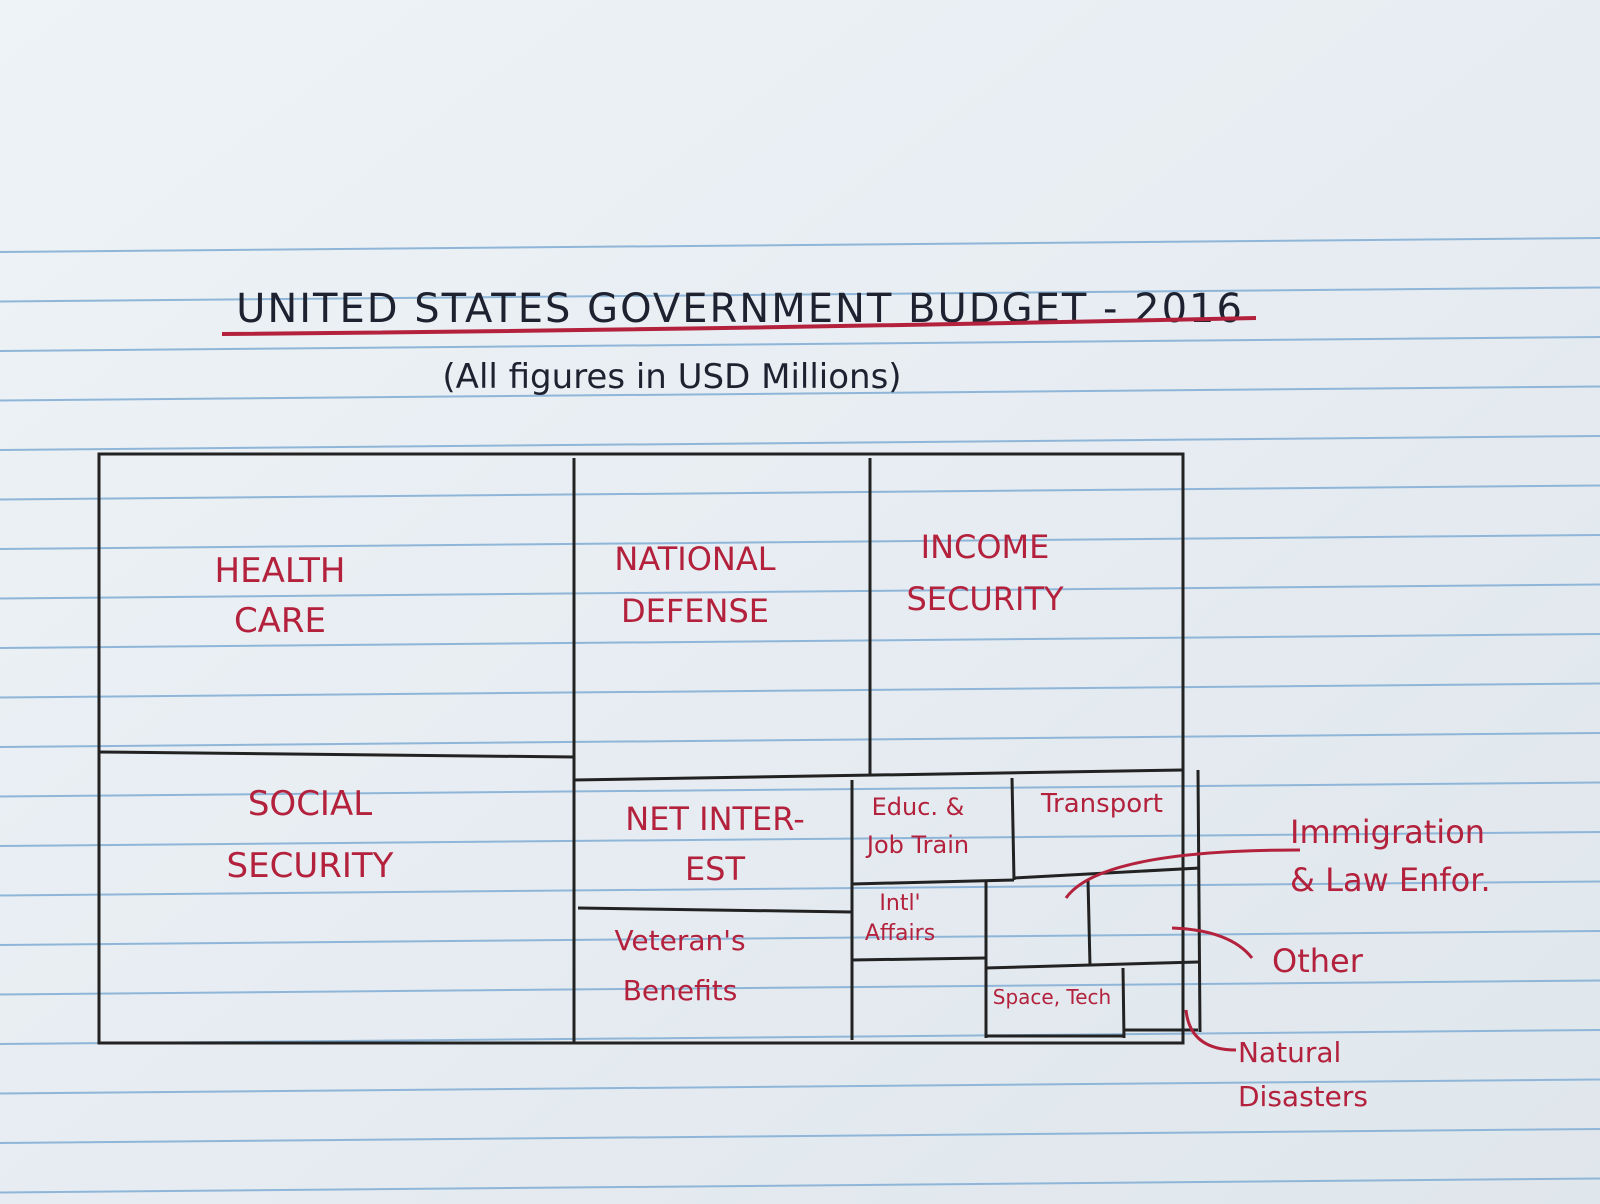 Image resolution: width=1600 pixels, height=1204 pixels. I want to click on node-label: SOCIAL SECURITY, so click(310, 835).